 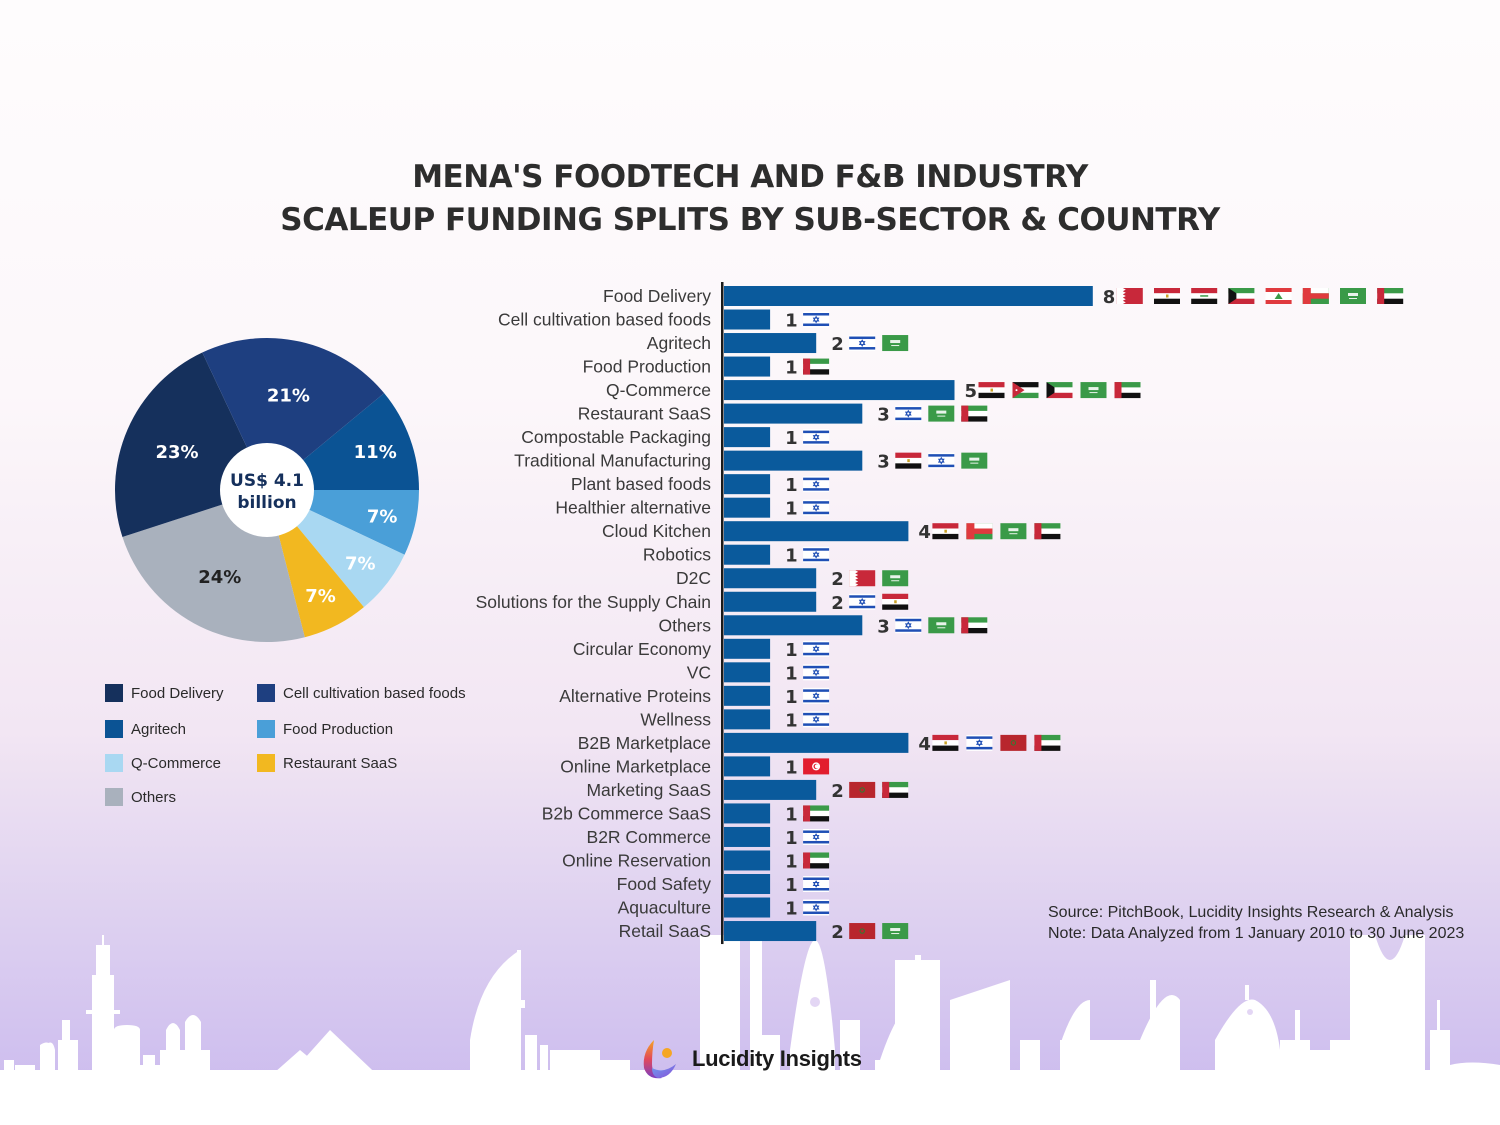 What do you see at coordinates (593, 602) in the screenshot?
I see `bar-category-label: Solutions for the Supply Chain` at bounding box center [593, 602].